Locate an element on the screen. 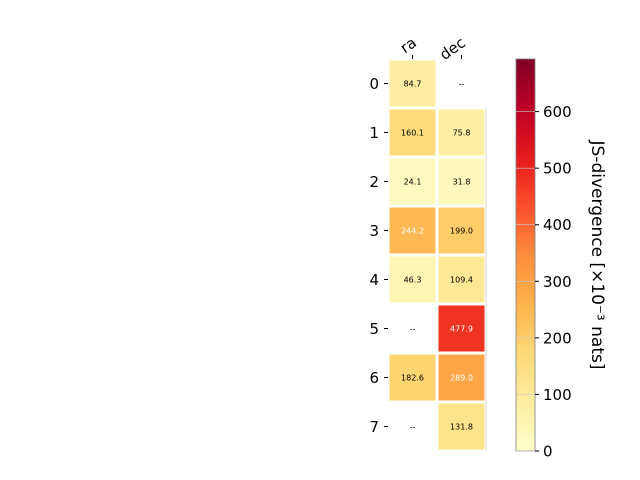 The height and width of the screenshot is (480, 640). cell-label: 24.1 is located at coordinates (413, 182).